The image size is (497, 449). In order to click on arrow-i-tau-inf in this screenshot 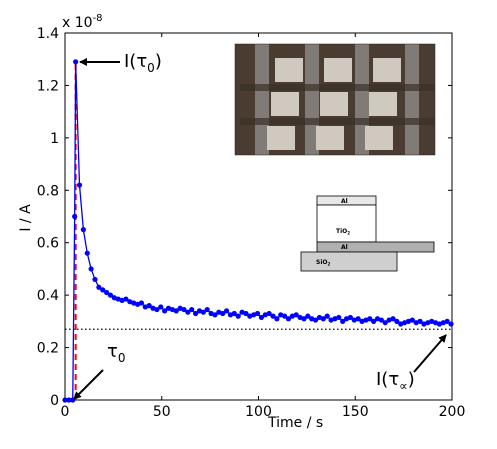, I will do `click(430, 353)`.